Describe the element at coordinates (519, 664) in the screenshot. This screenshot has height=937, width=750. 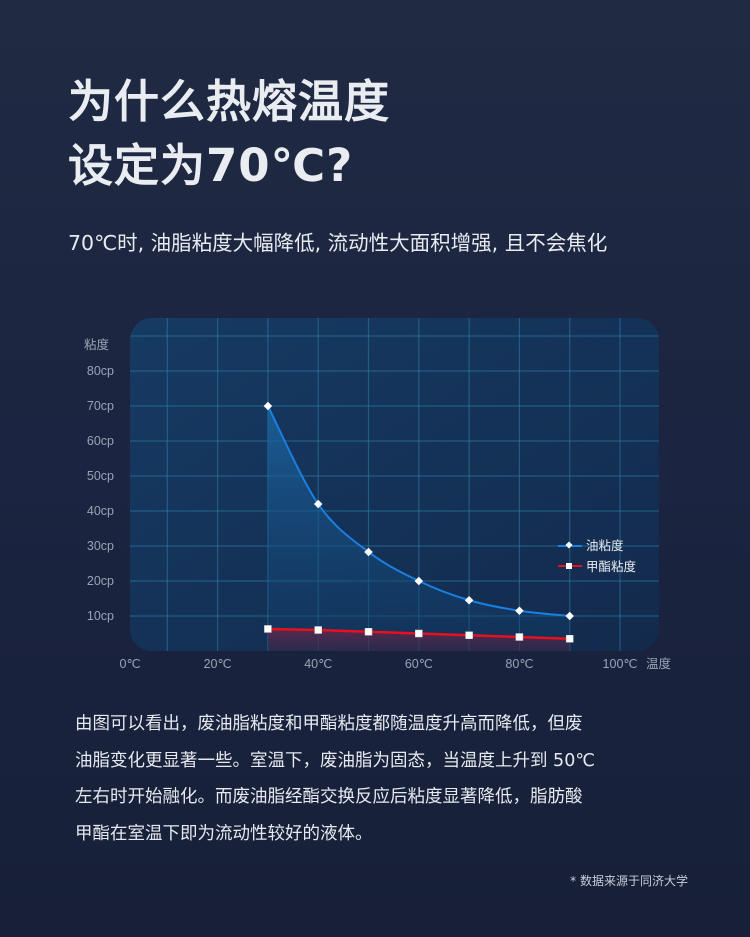
I see `x-tick-label: 80℃` at that location.